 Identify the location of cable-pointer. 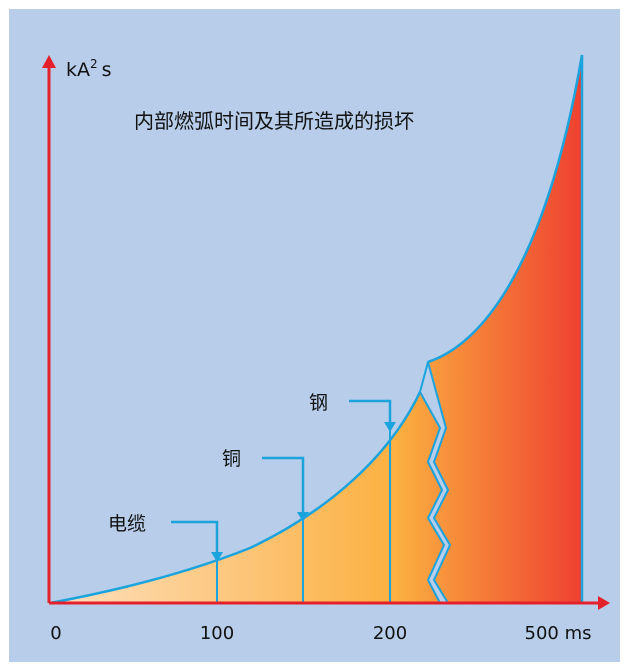
(195, 538).